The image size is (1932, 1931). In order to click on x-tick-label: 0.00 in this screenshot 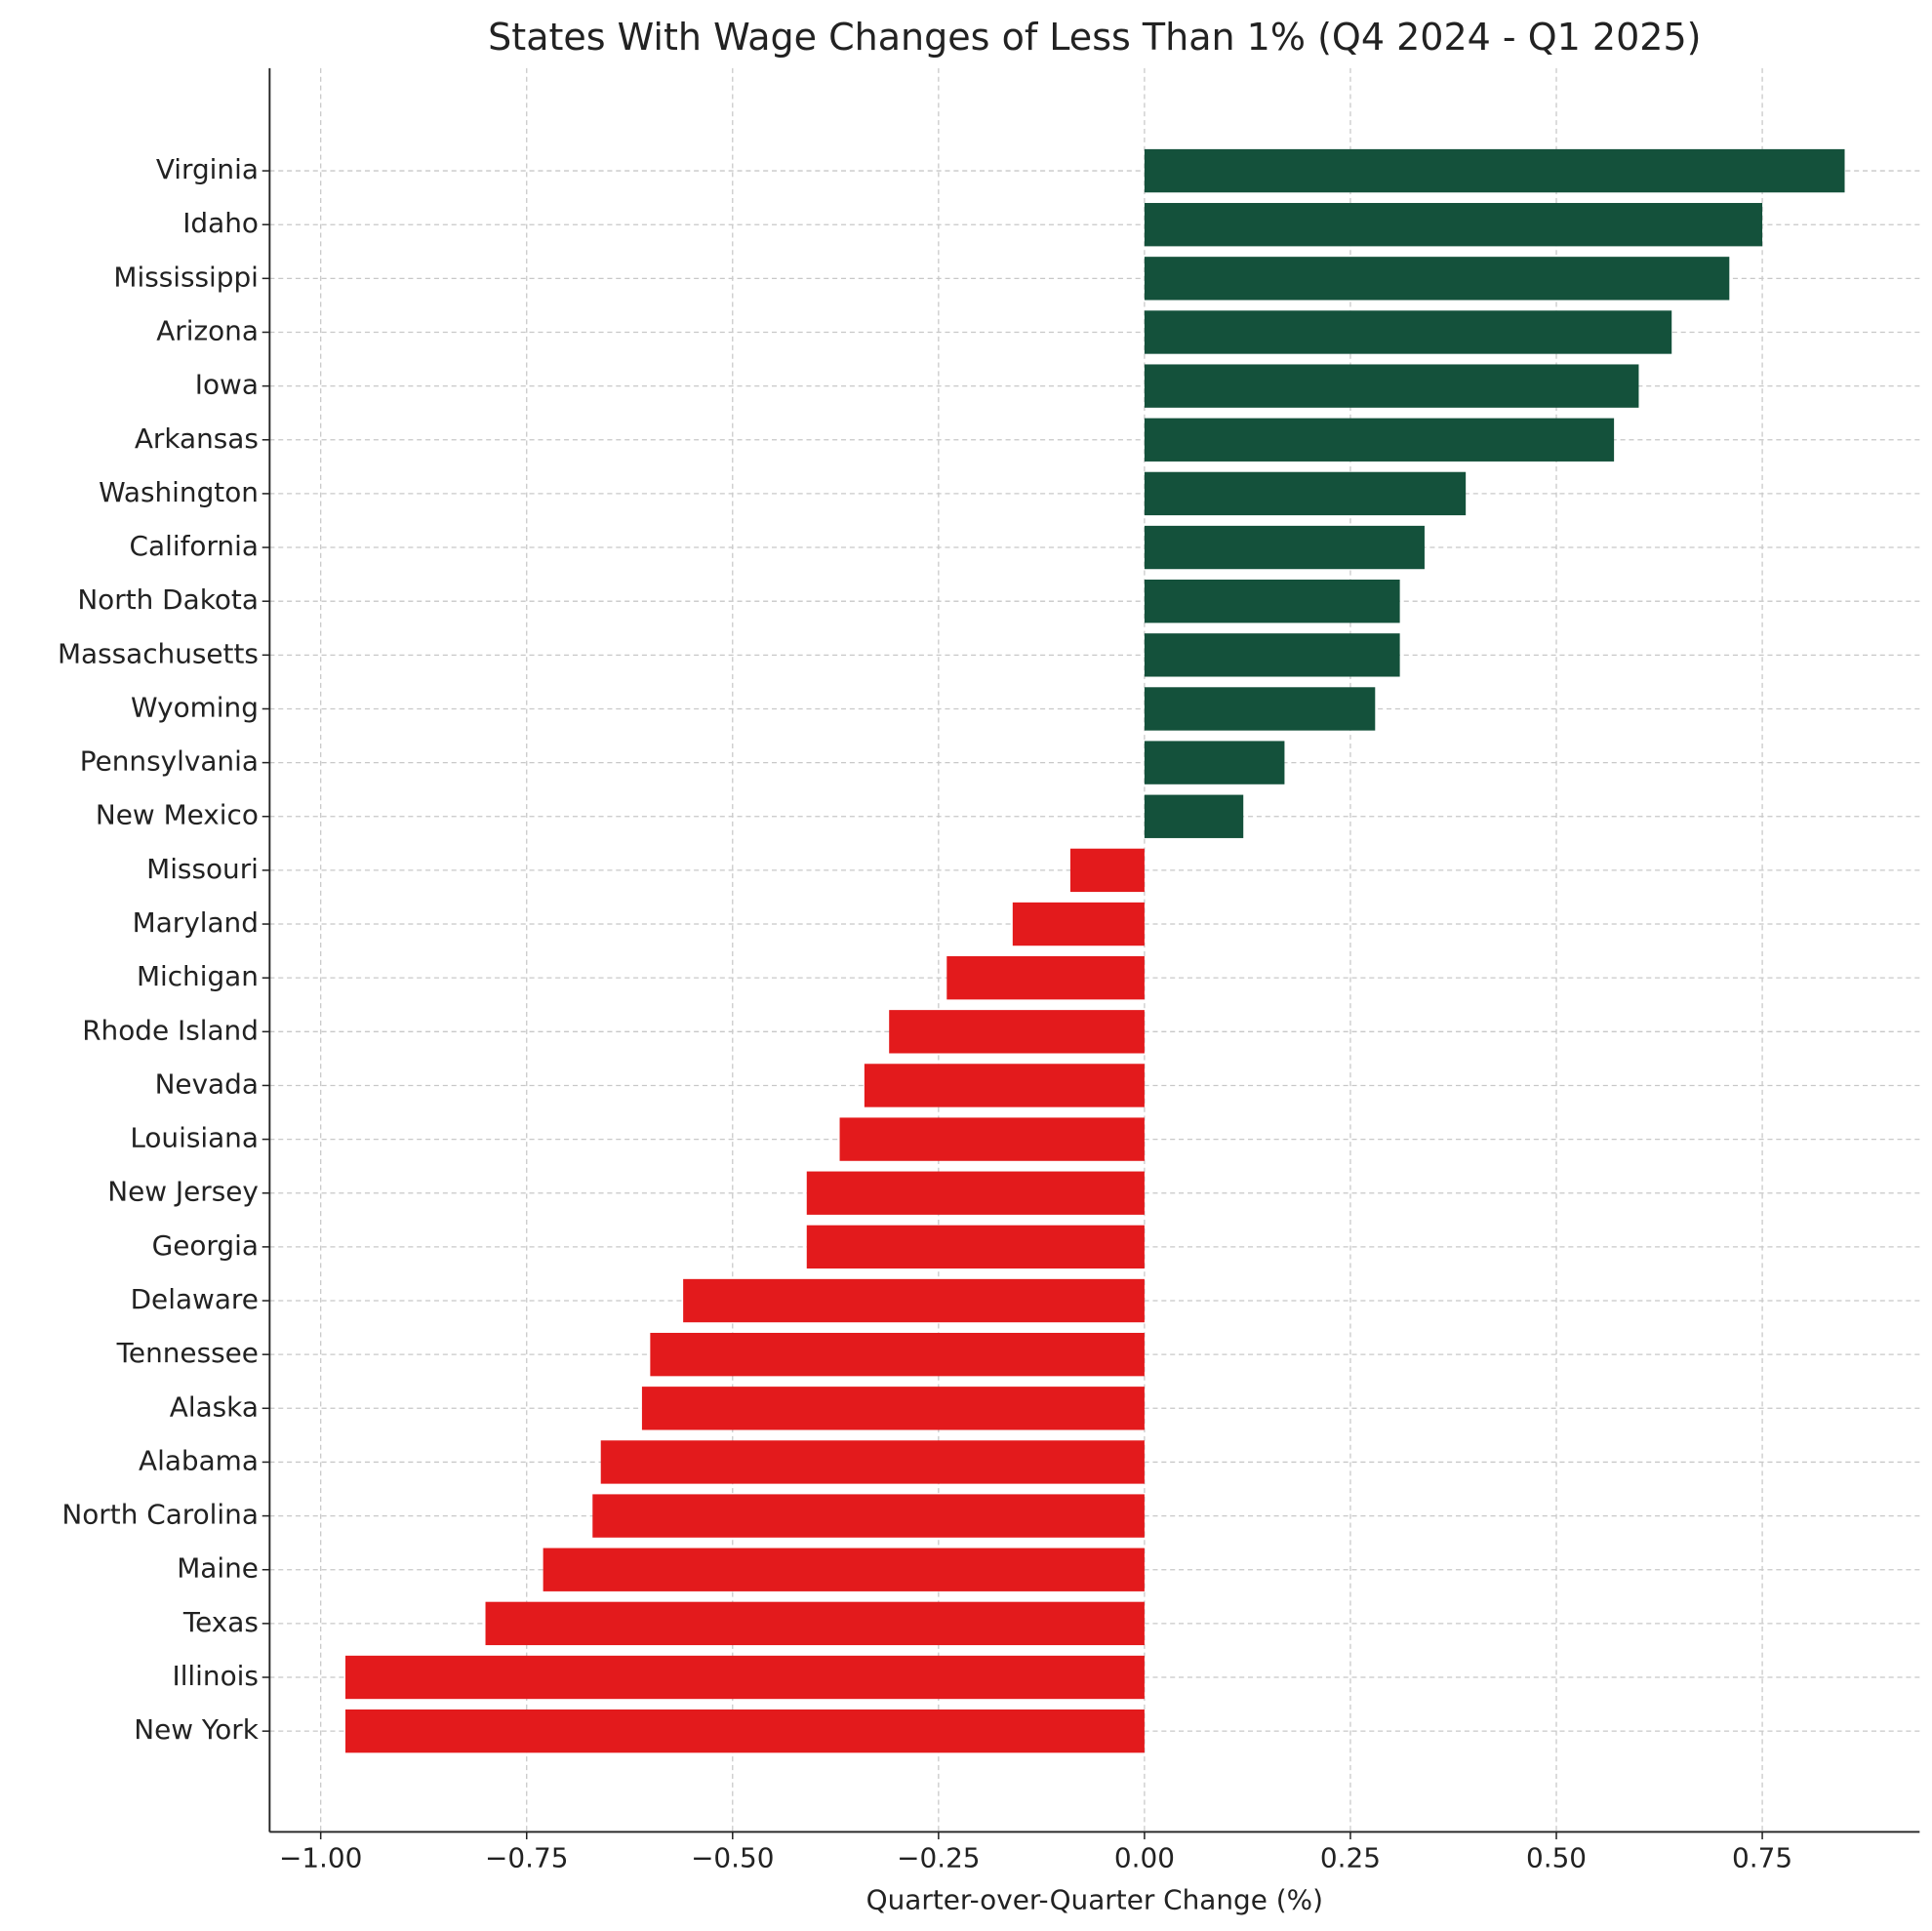, I will do `click(1144, 1857)`.